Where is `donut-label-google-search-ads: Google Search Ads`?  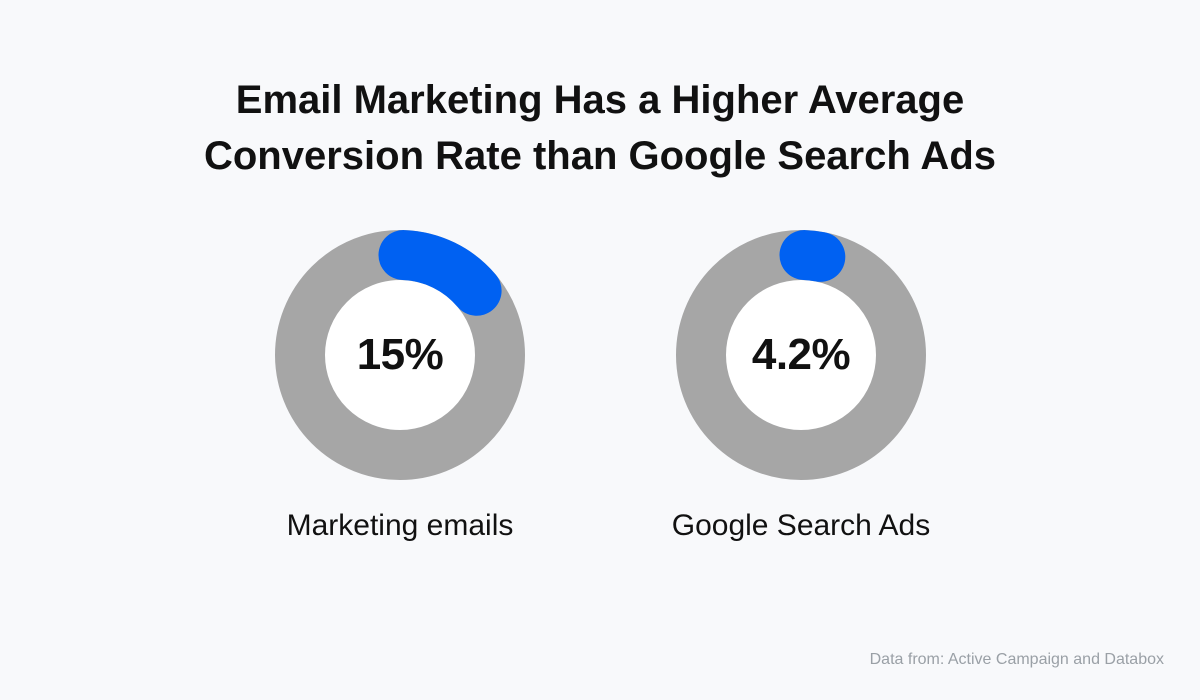
donut-label-google-search-ads: Google Search Ads is located at coordinates (801, 525).